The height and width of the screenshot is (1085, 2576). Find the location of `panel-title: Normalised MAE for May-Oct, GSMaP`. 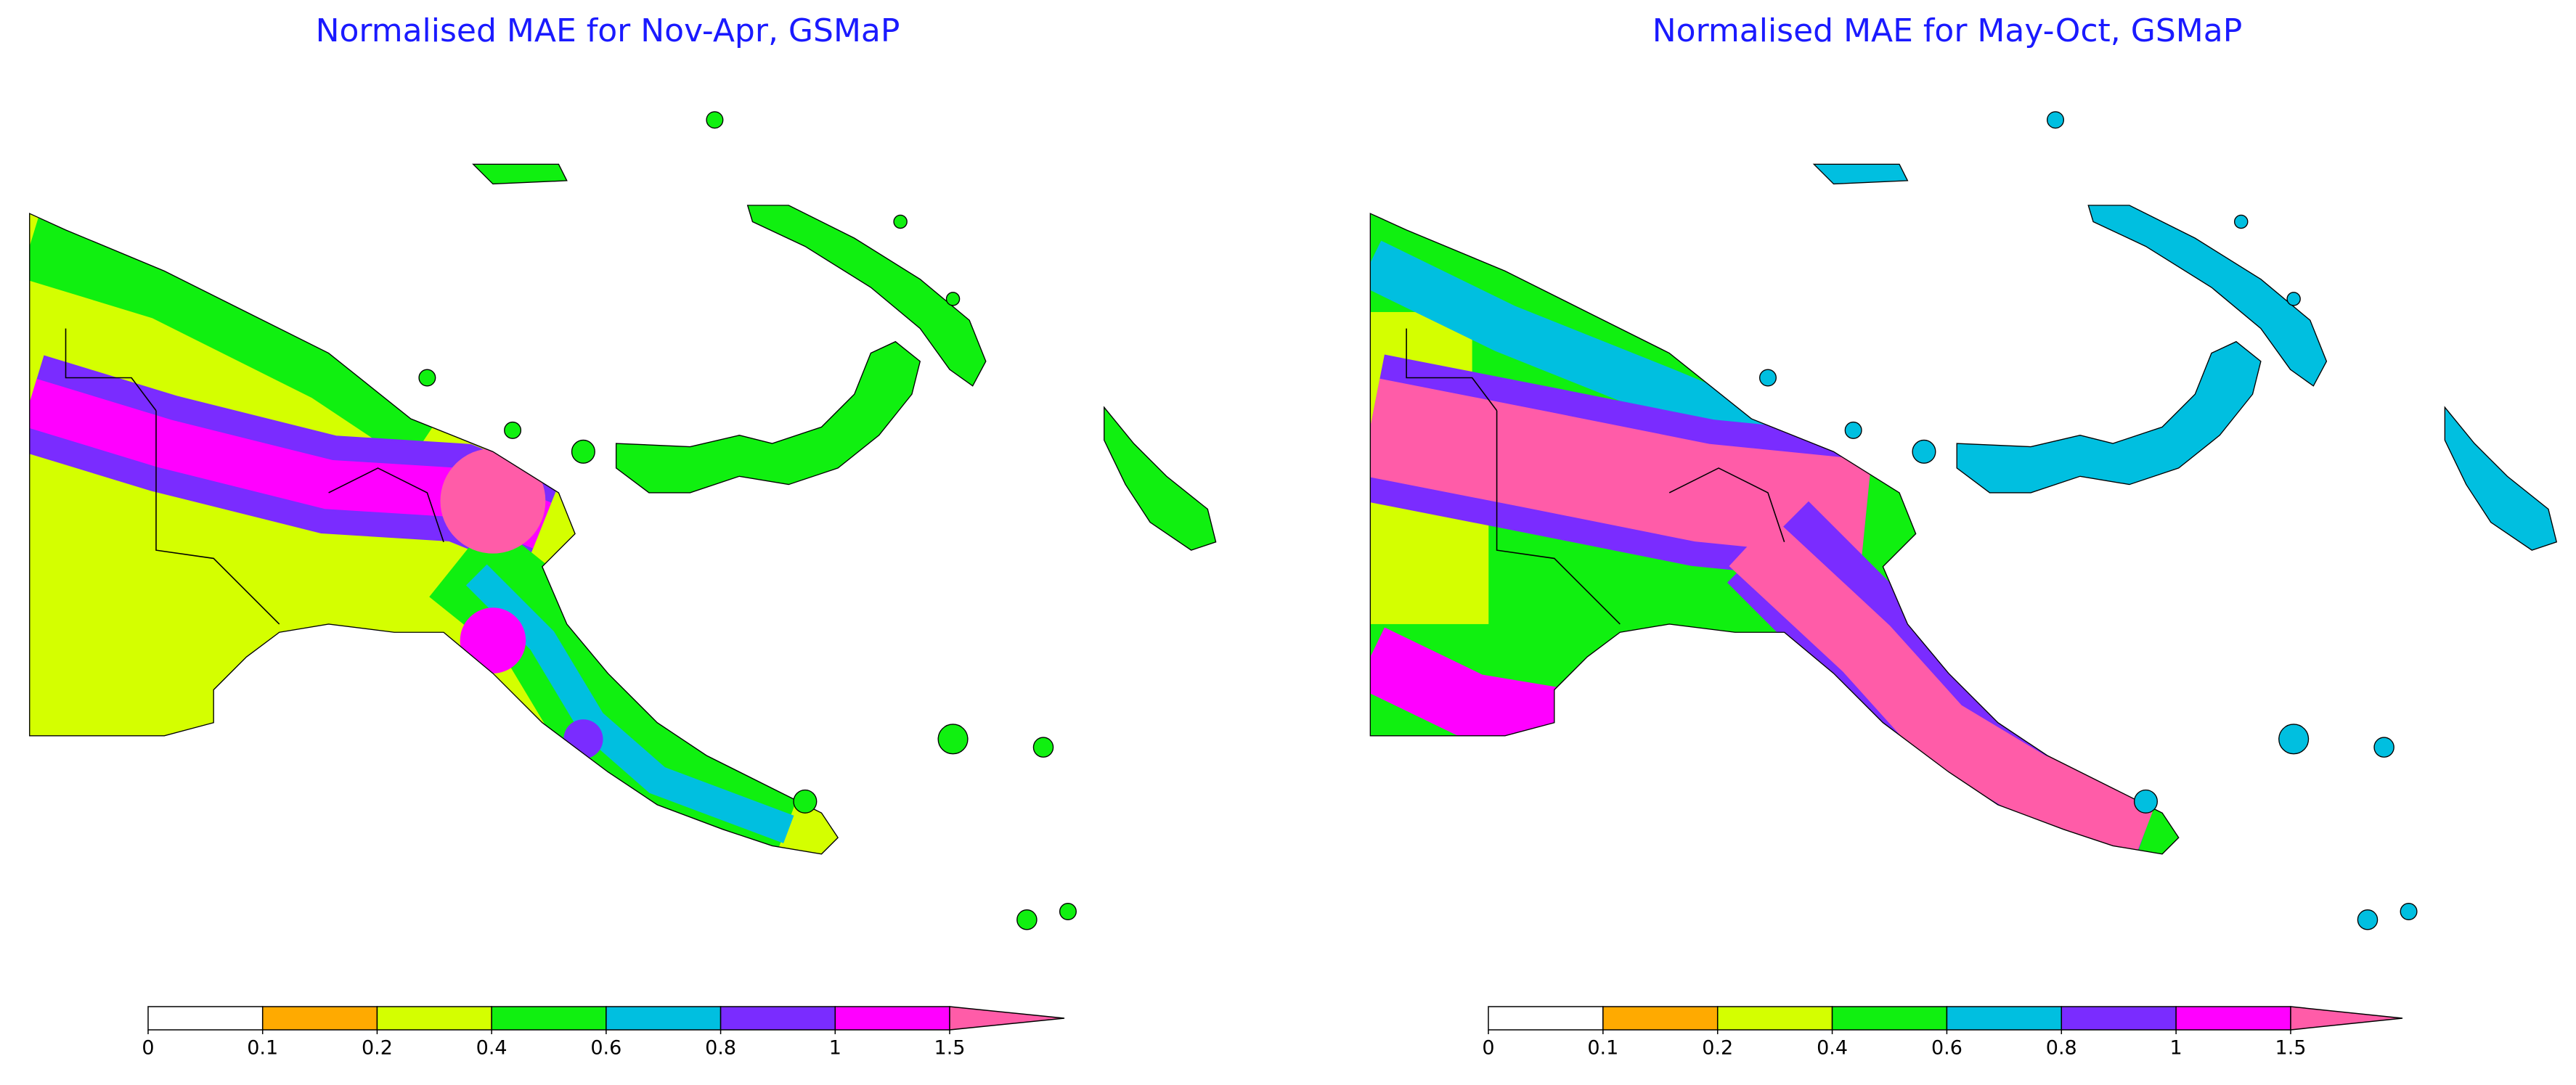

panel-title: Normalised MAE for May-Oct, GSMaP is located at coordinates (1947, 30).